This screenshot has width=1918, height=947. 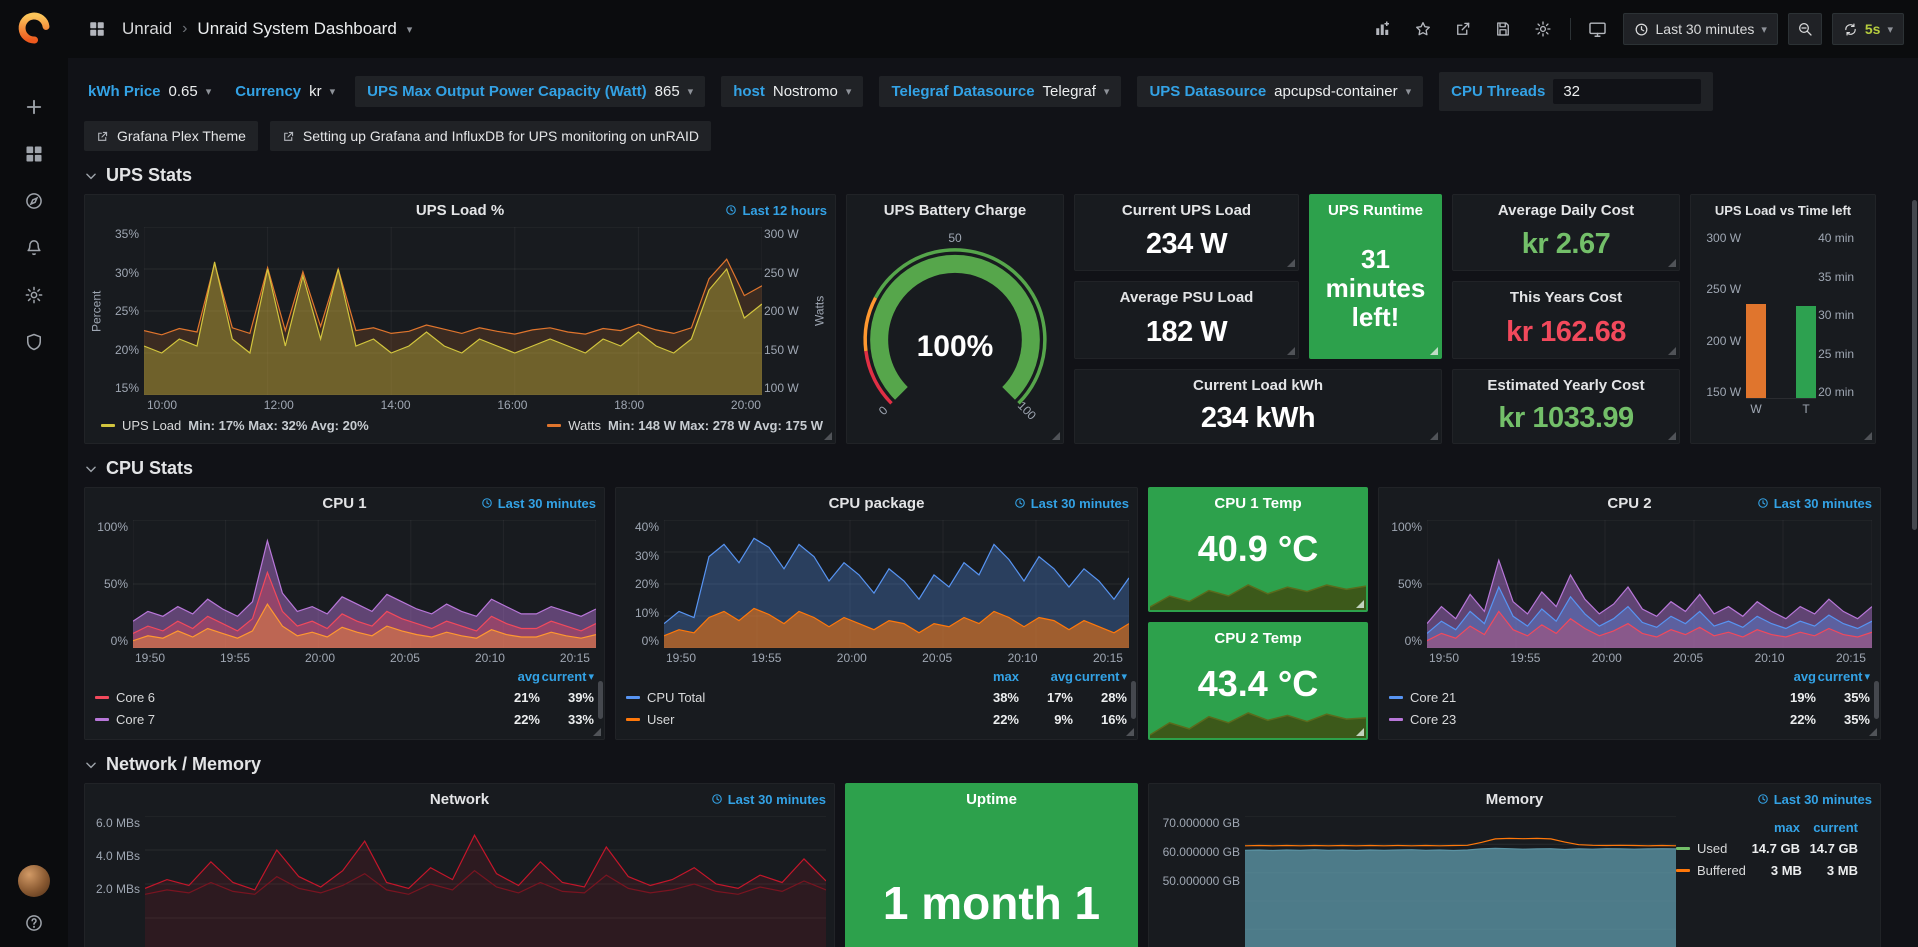 What do you see at coordinates (34, 30) in the screenshot?
I see `grafana-logo` at bounding box center [34, 30].